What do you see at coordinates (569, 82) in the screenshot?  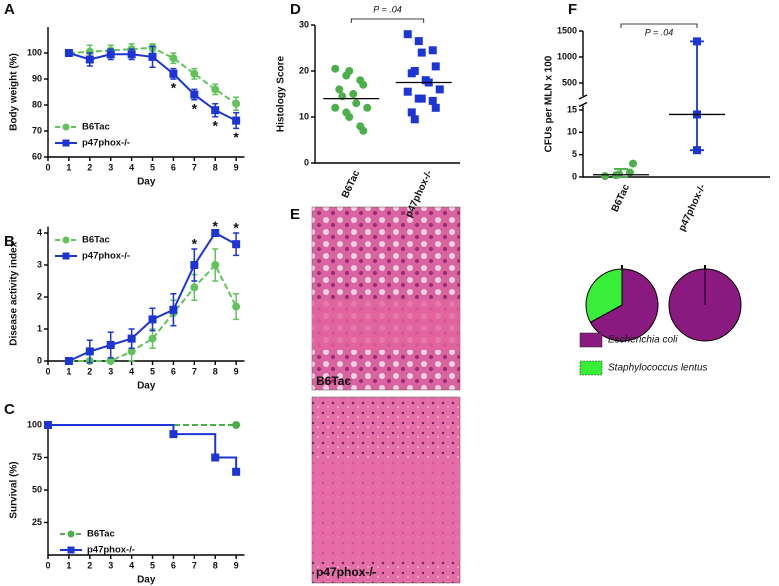 I see `y-tick-label: 500` at bounding box center [569, 82].